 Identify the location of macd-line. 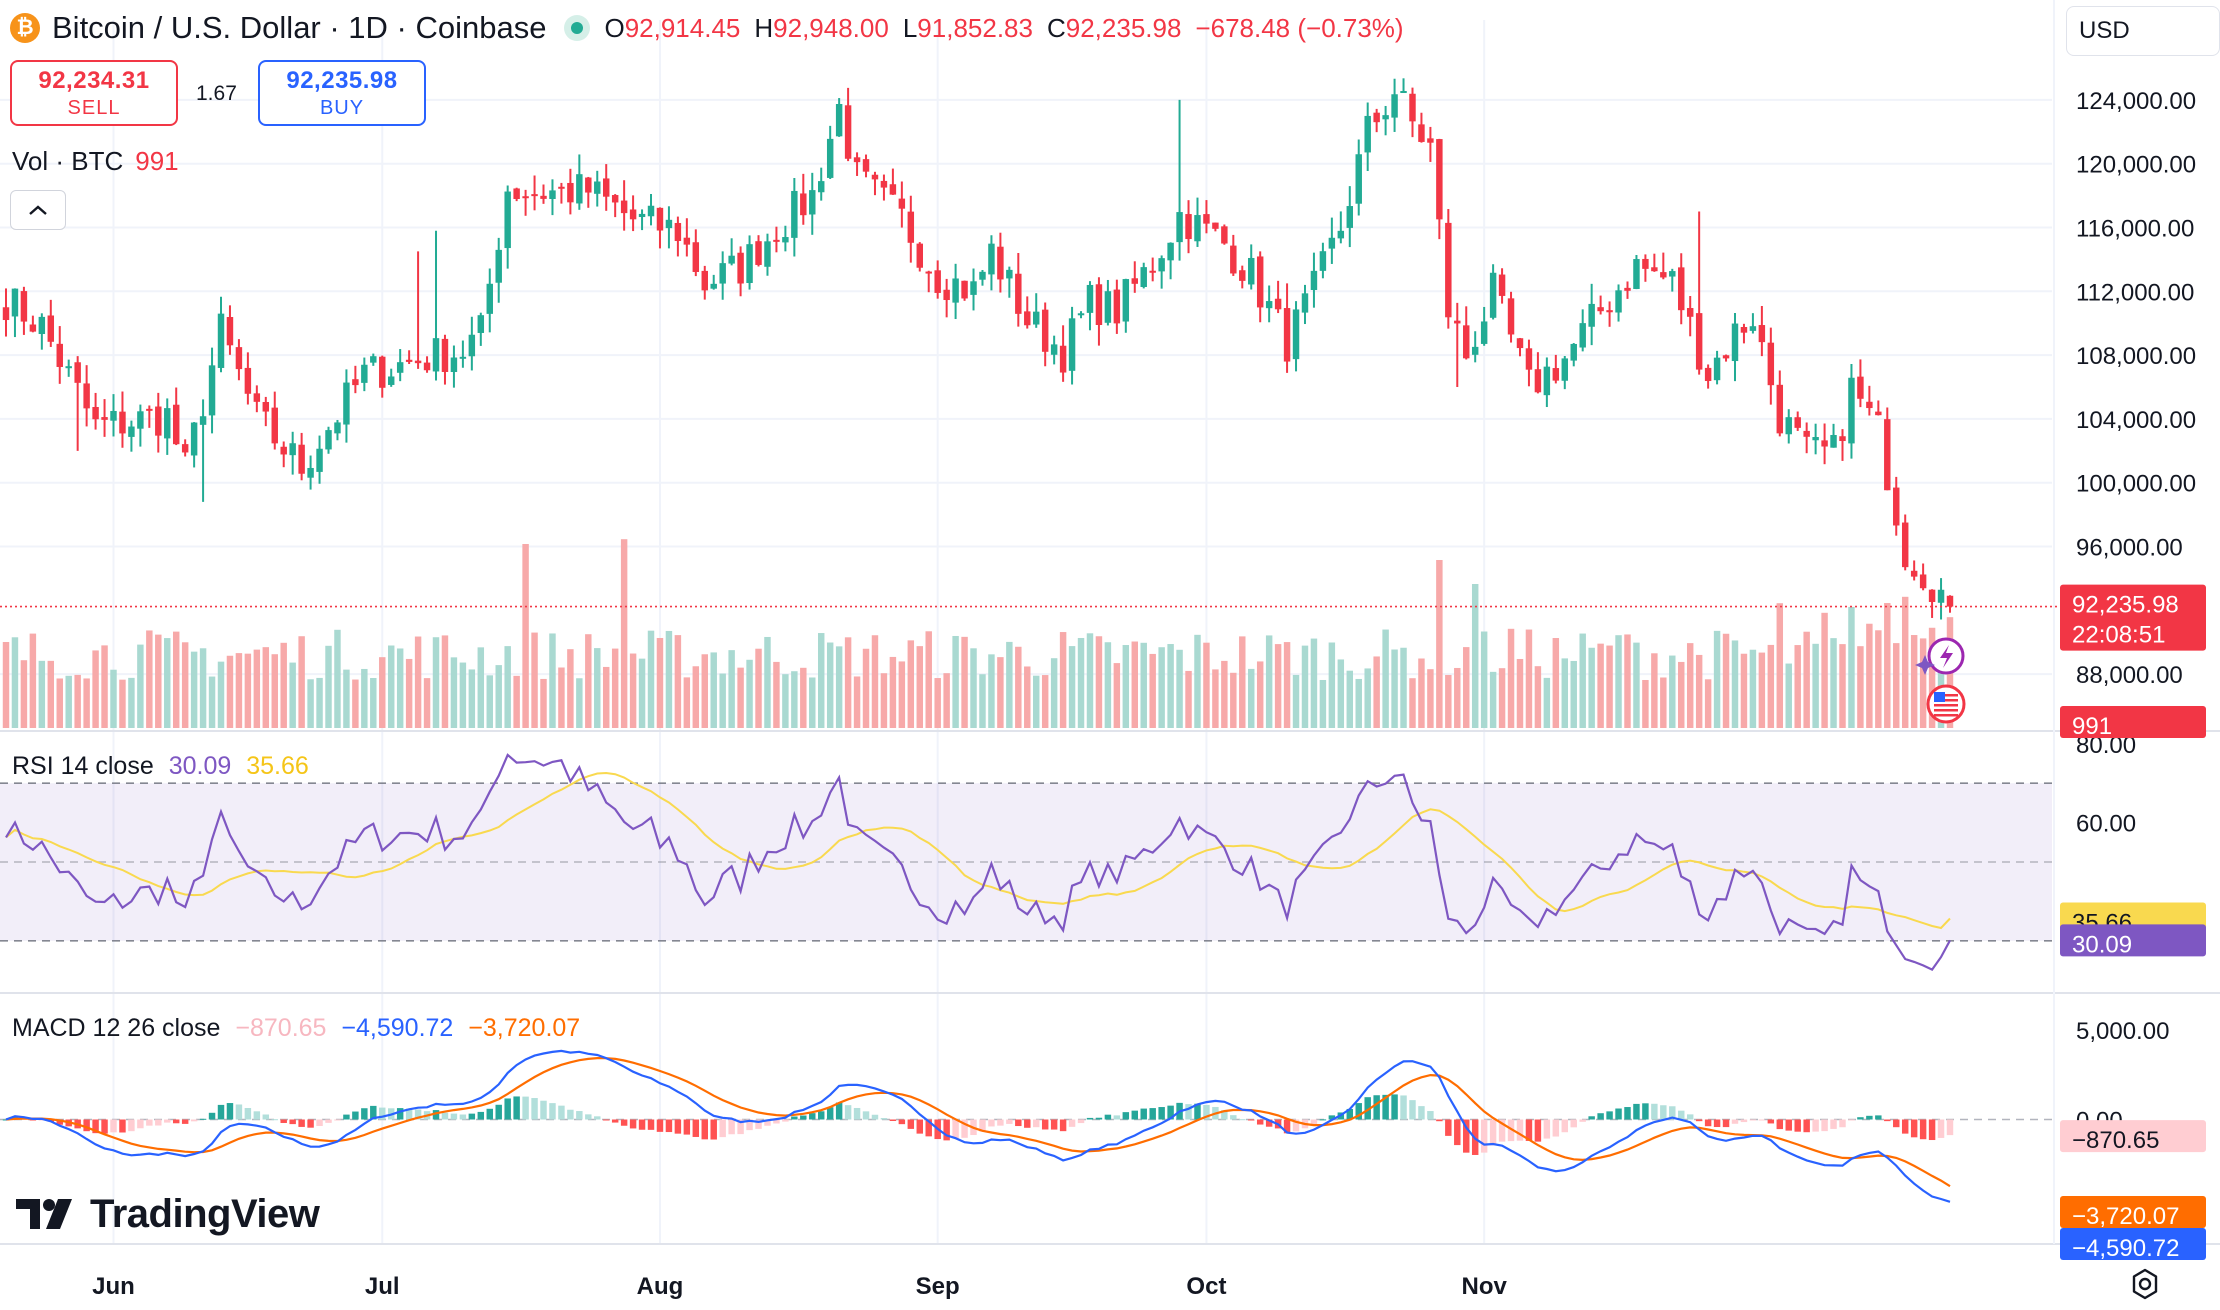
(978, 1126).